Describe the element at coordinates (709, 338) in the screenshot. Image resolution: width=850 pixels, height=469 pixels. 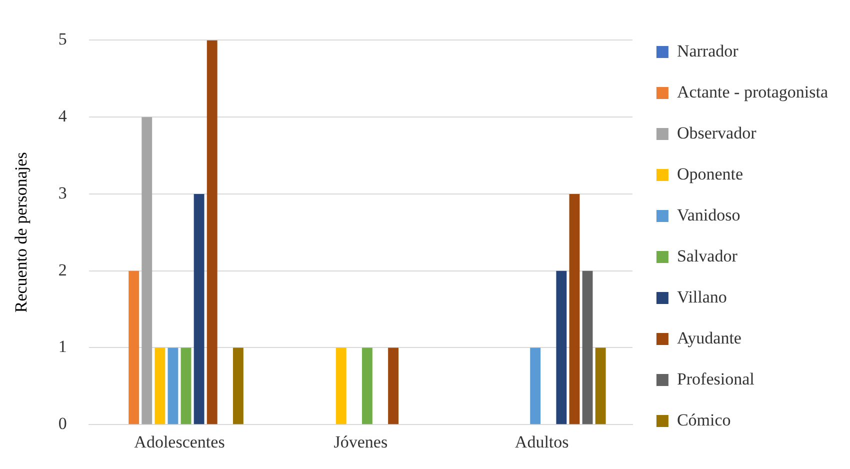
I see `legend-label: Ayudante` at that location.